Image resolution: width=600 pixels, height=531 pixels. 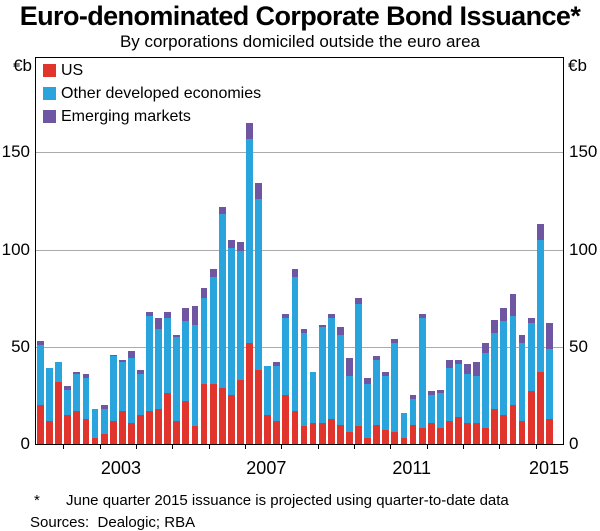 What do you see at coordinates (504, 429) in the screenshot?
I see `bar-2014Q1-us` at bounding box center [504, 429].